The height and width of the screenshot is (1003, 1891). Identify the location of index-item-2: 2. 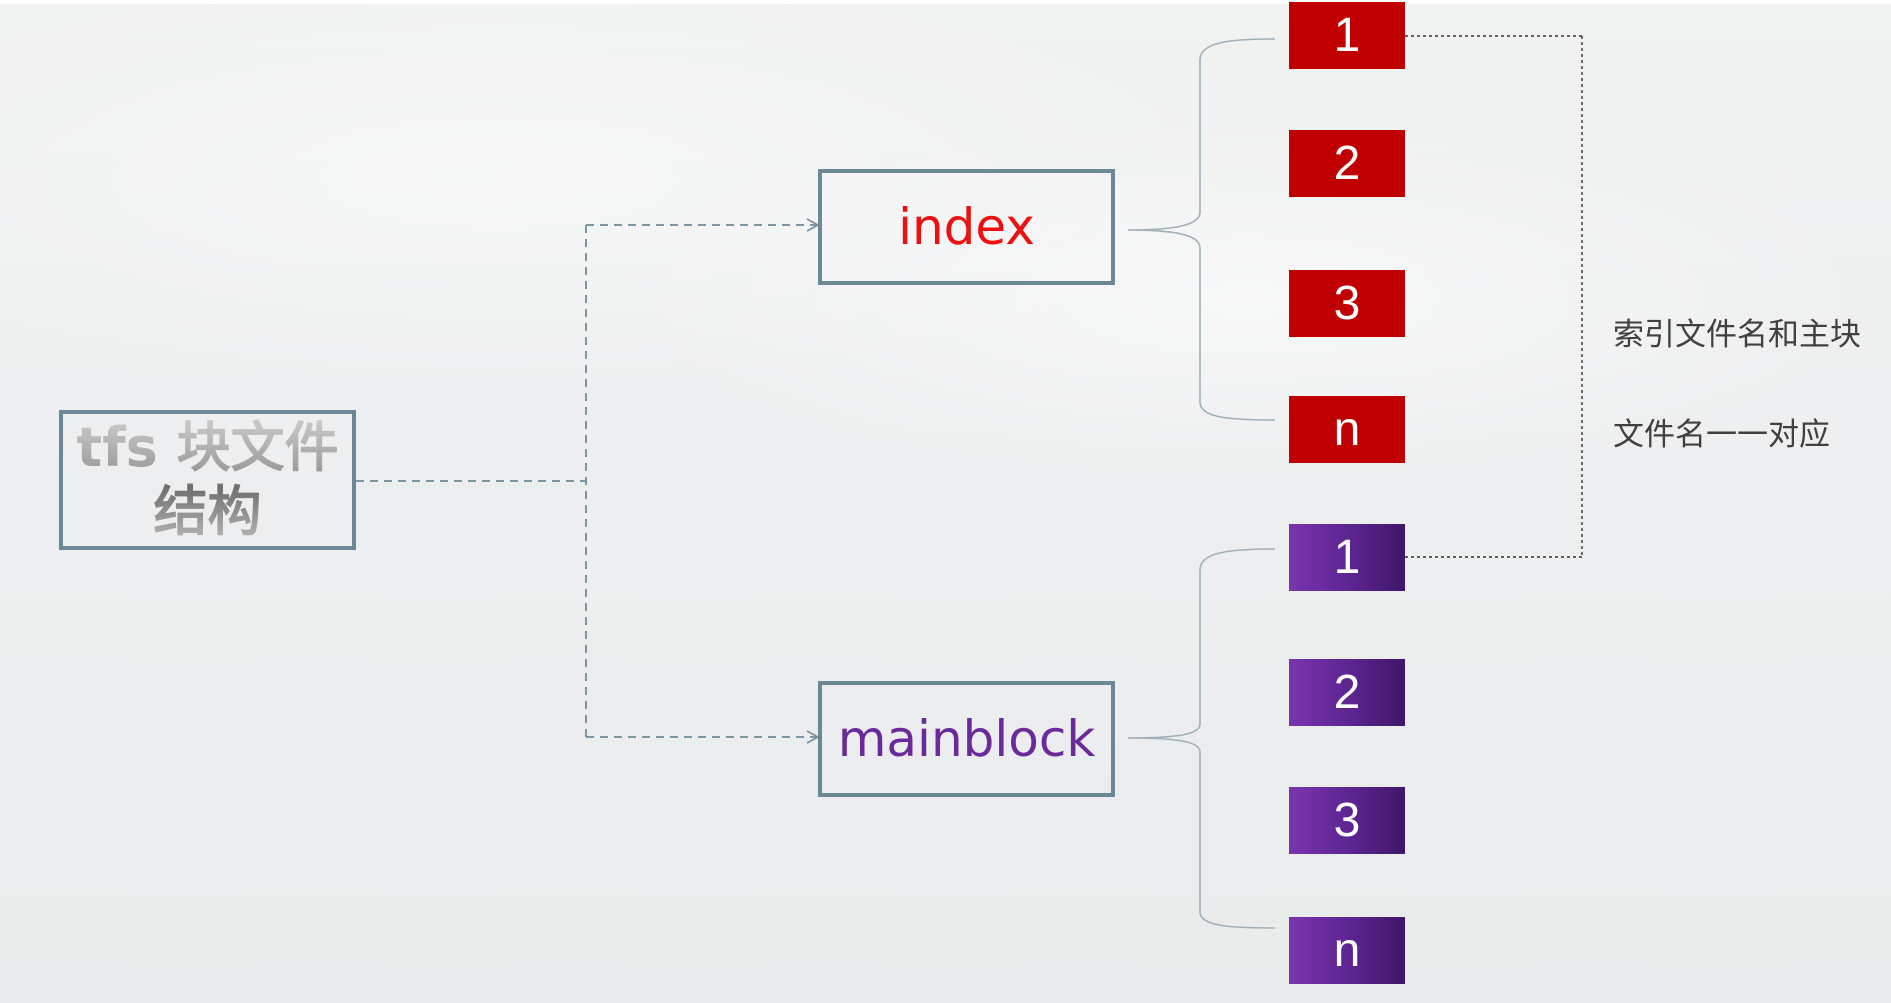
(1347, 163).